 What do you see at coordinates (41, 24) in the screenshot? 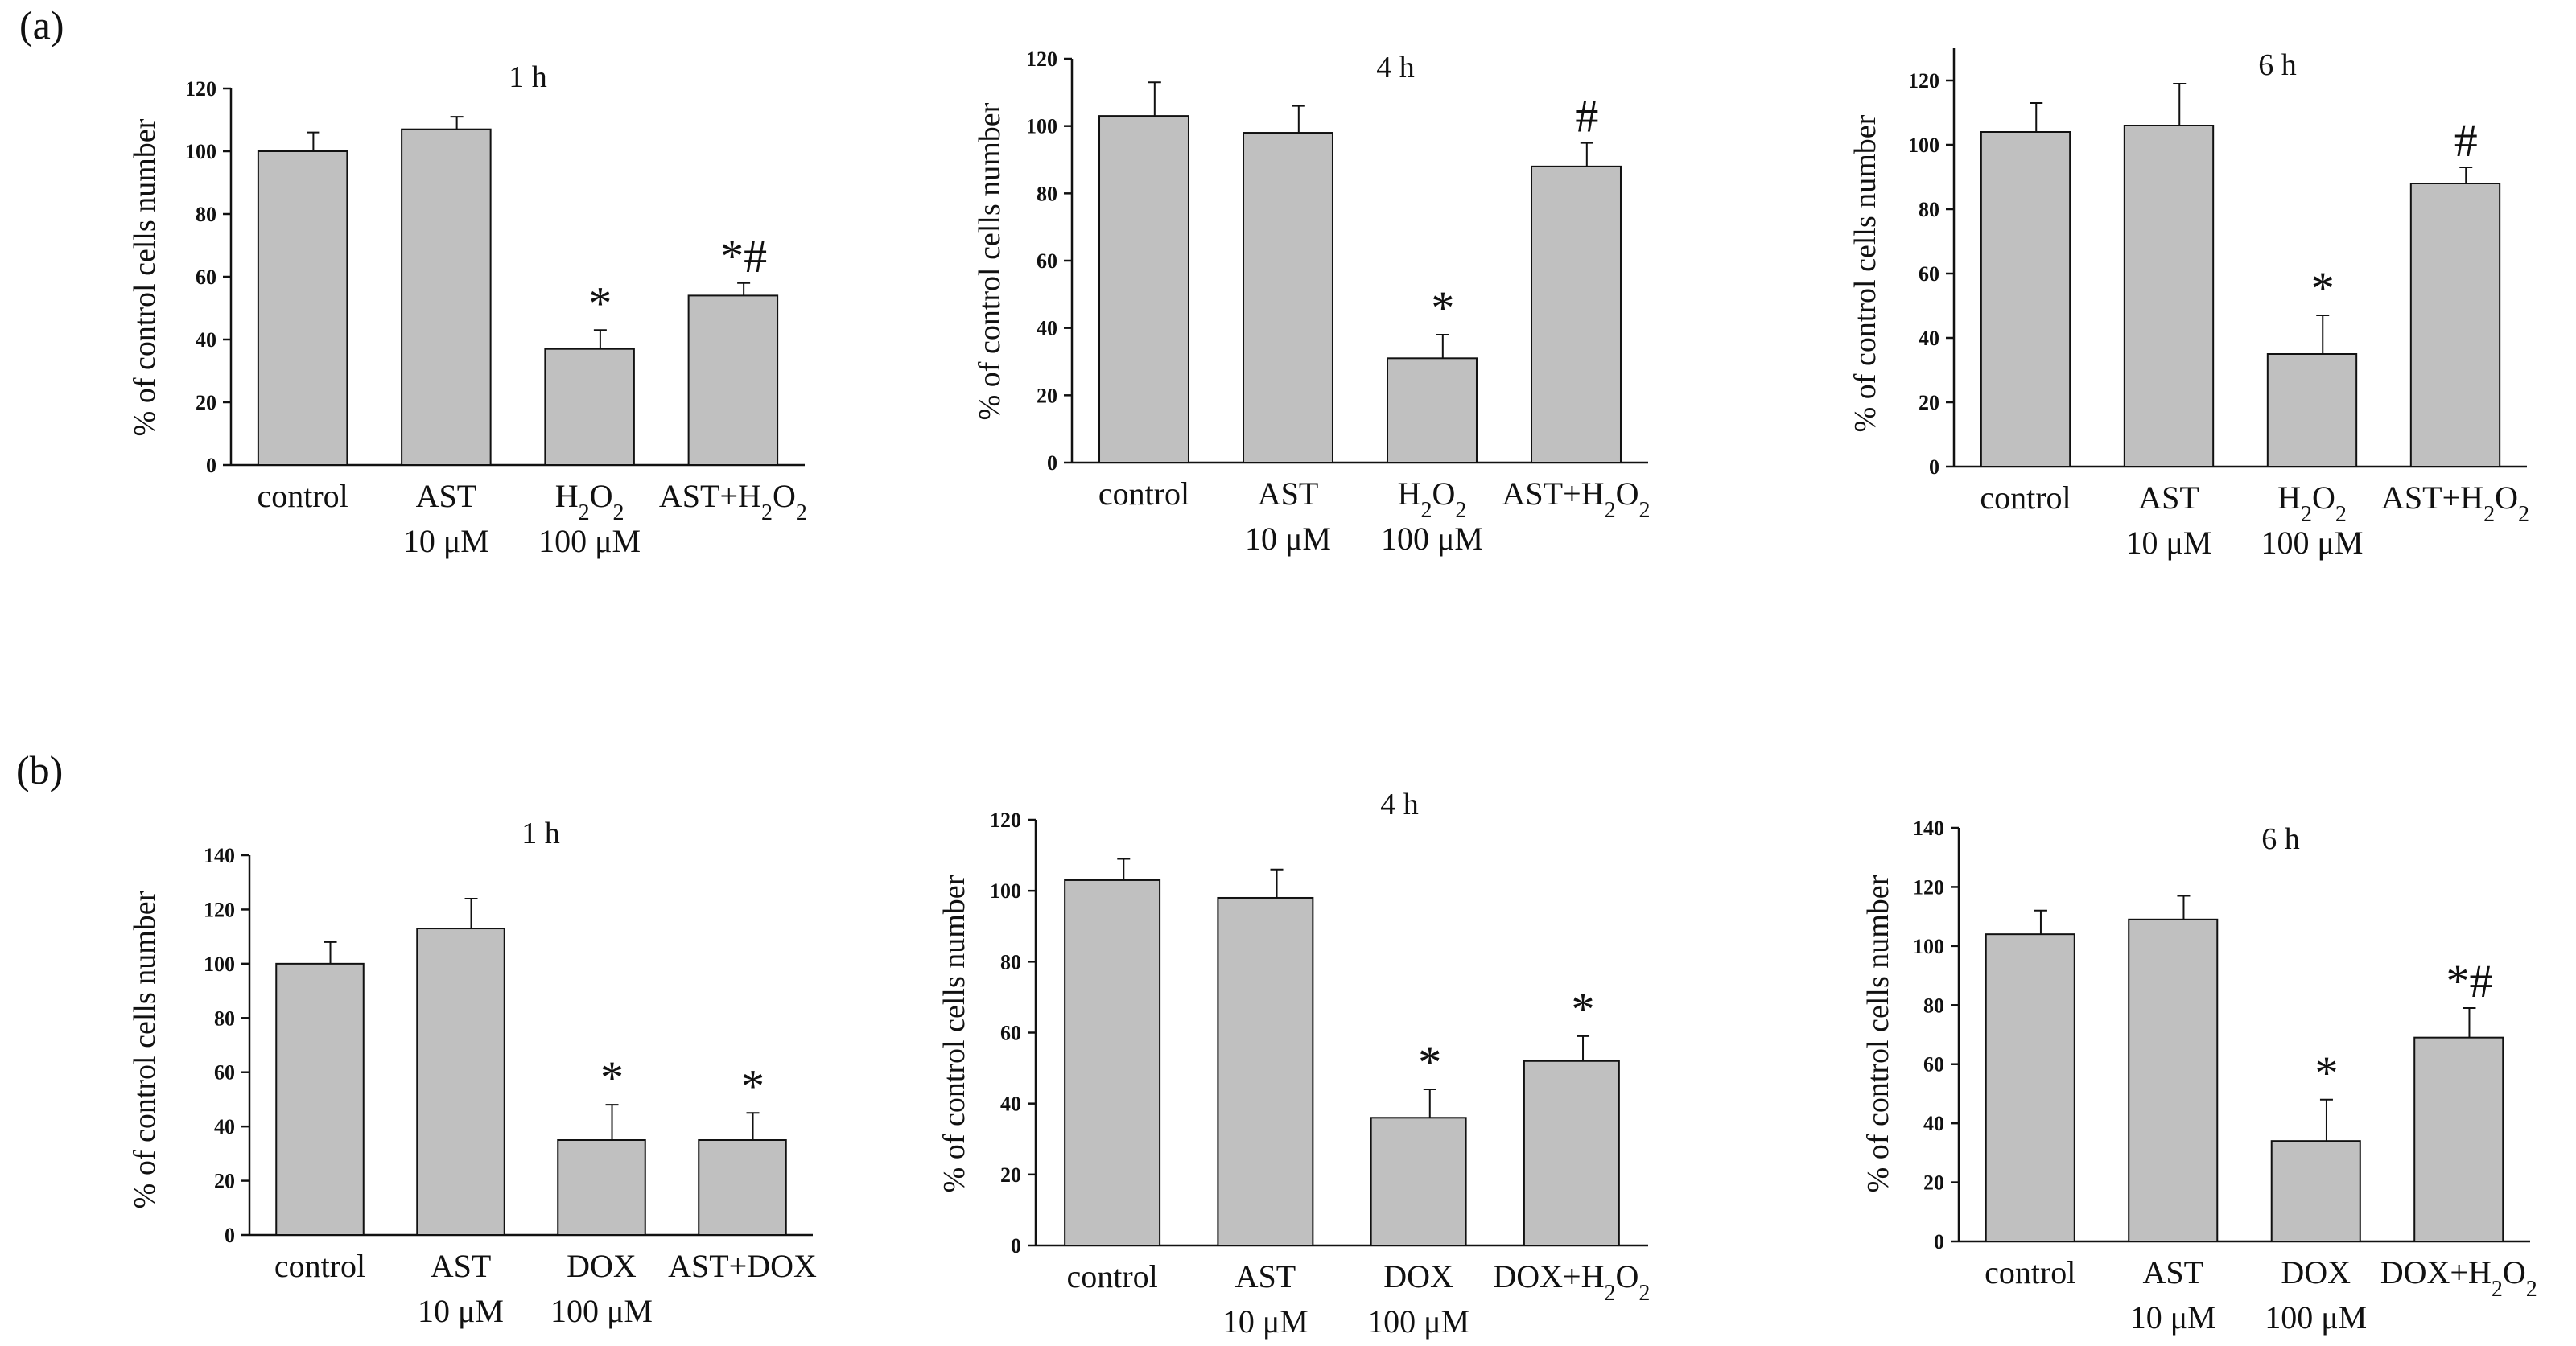
I see `panel-label-a: (a)` at bounding box center [41, 24].